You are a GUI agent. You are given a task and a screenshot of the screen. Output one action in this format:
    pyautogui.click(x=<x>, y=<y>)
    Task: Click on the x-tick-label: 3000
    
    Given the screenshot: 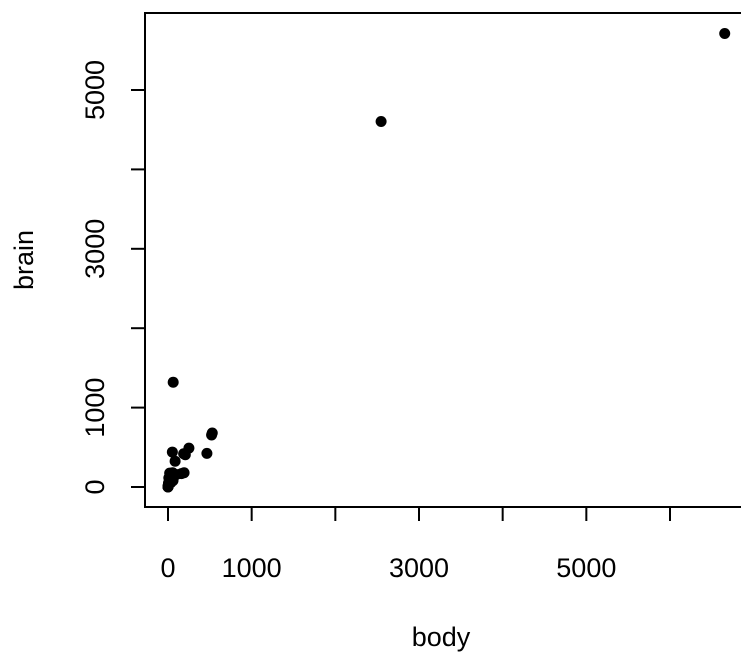 What is the action you would take?
    pyautogui.click(x=419, y=568)
    